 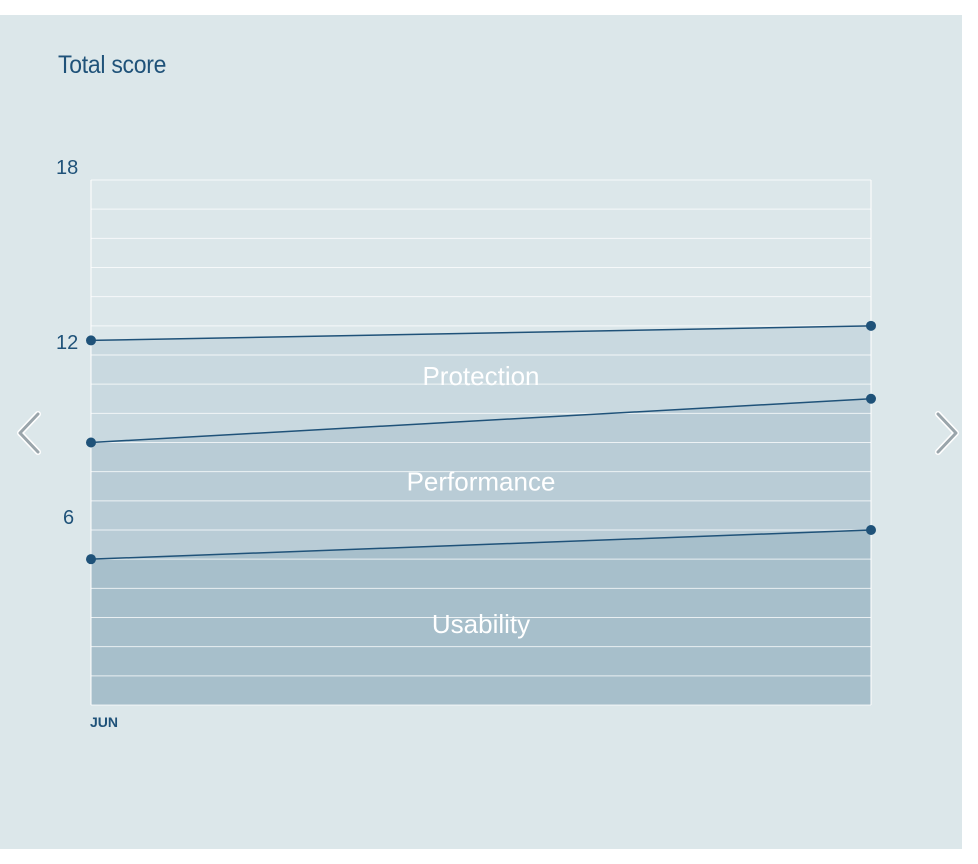 I want to click on series-line-performance, so click(x=481, y=421).